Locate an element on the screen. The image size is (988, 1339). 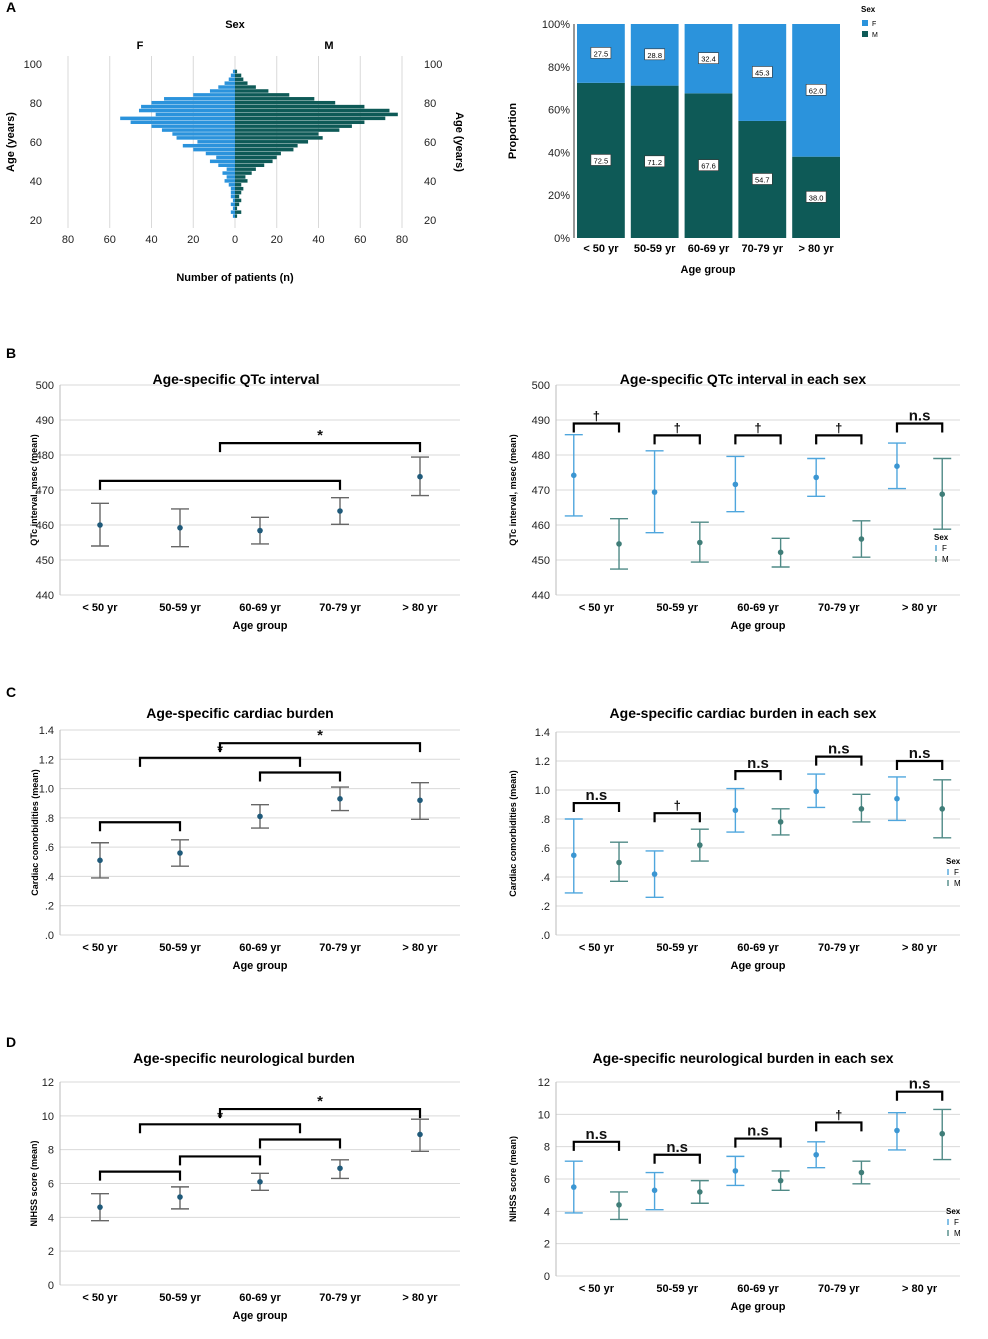
y-tick-label: 12 is located at coordinates (48, 1083).